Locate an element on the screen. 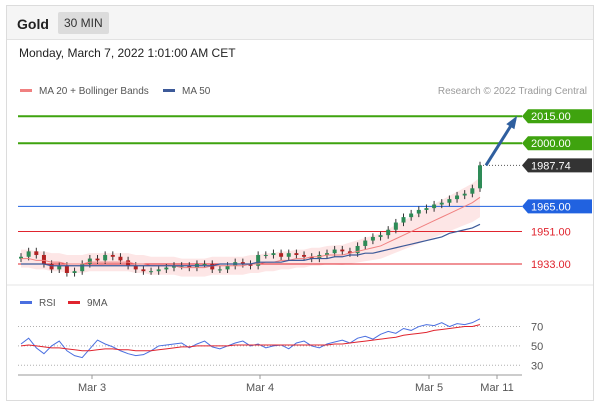 The height and width of the screenshot is (405, 597). rsi-level-label: 30 is located at coordinates (537, 366).